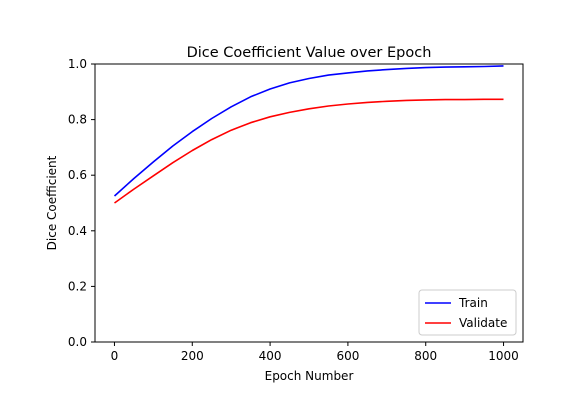 This screenshot has width=573, height=420. I want to click on y-tick-label: 0.0, so click(77, 342).